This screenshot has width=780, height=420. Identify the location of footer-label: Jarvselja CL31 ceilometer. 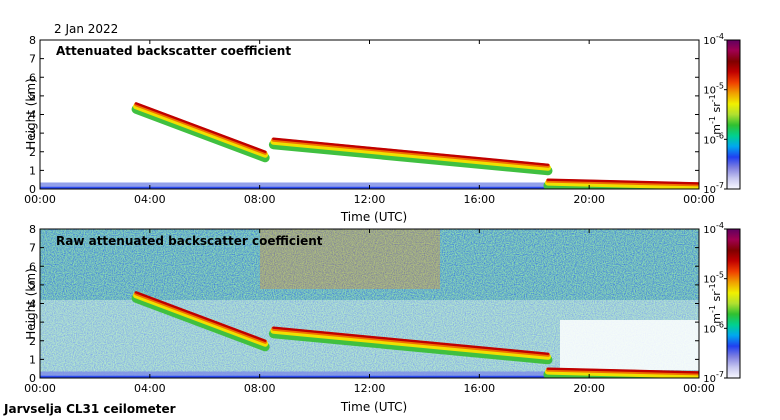
(89, 409).